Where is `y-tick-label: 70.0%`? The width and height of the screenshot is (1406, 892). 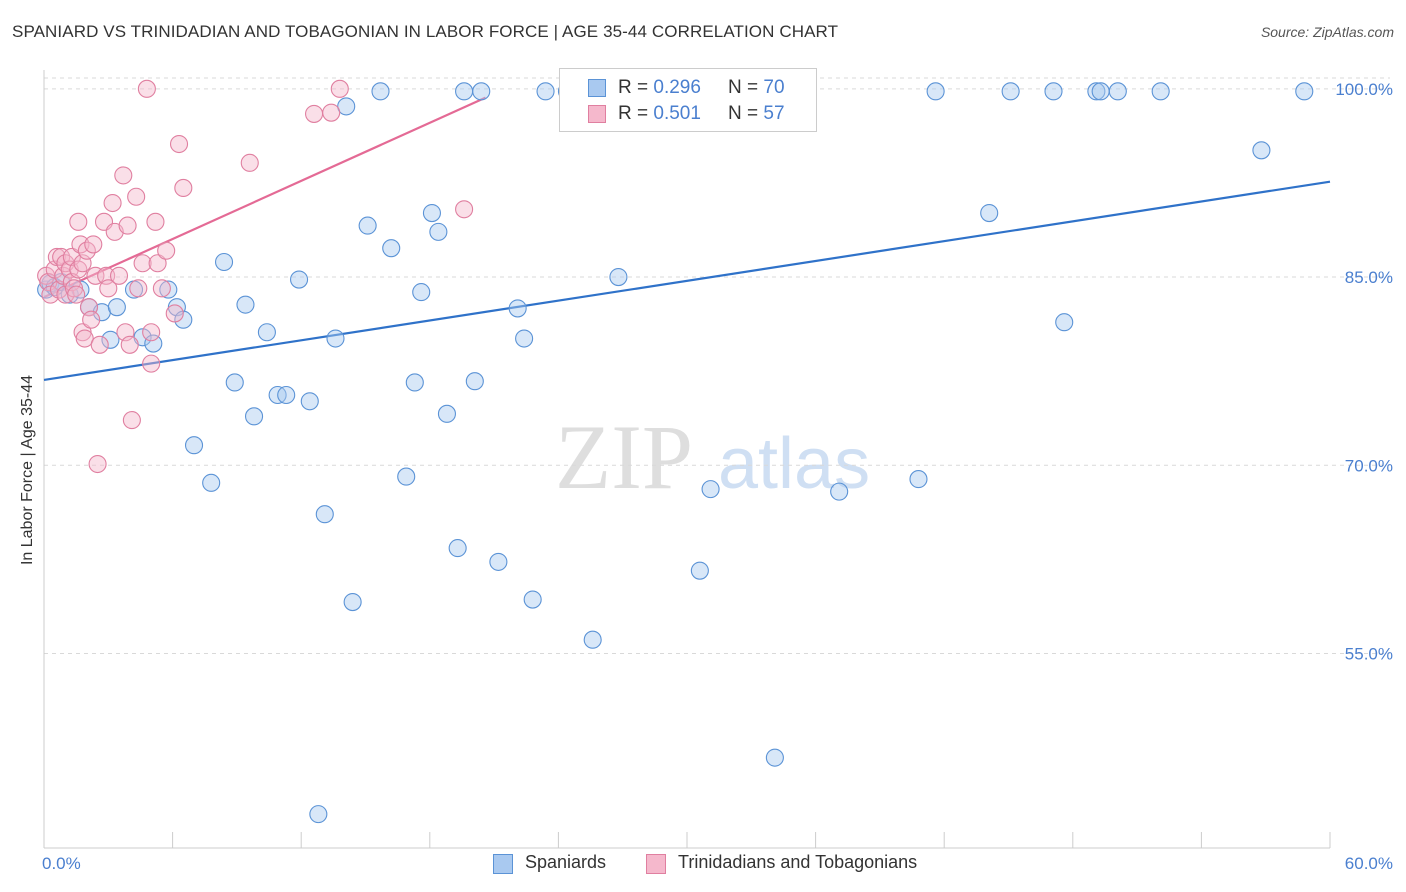
y-tick-label: 70.0% is located at coordinates (1369, 465).